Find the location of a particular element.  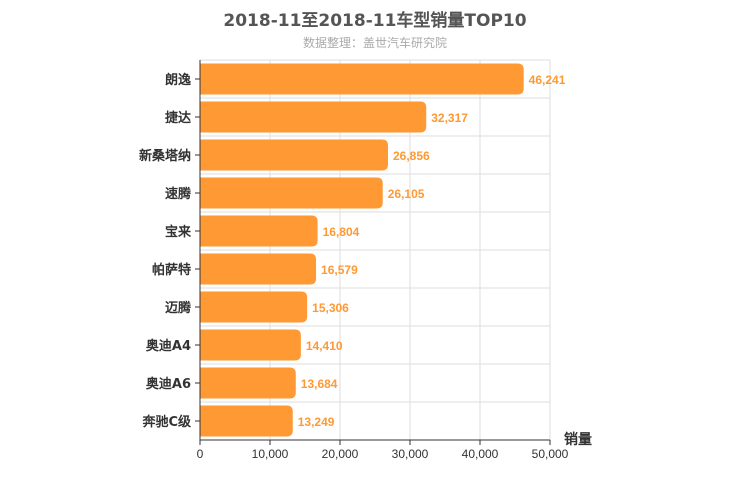

value-label: 32,317 is located at coordinates (449, 118).